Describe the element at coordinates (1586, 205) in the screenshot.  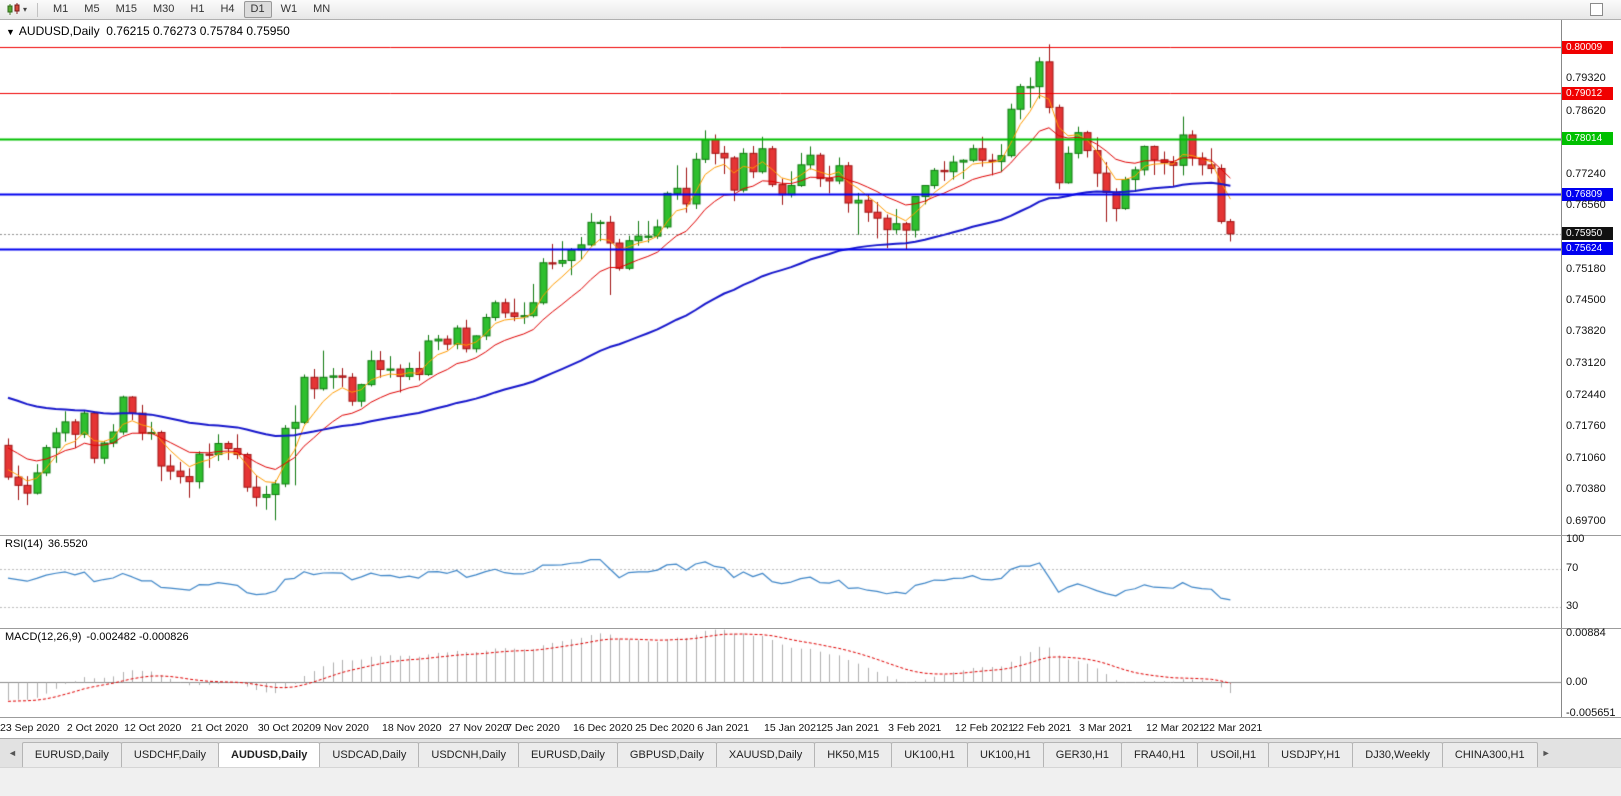
I see `price-axis-tick: 0.76560` at that location.